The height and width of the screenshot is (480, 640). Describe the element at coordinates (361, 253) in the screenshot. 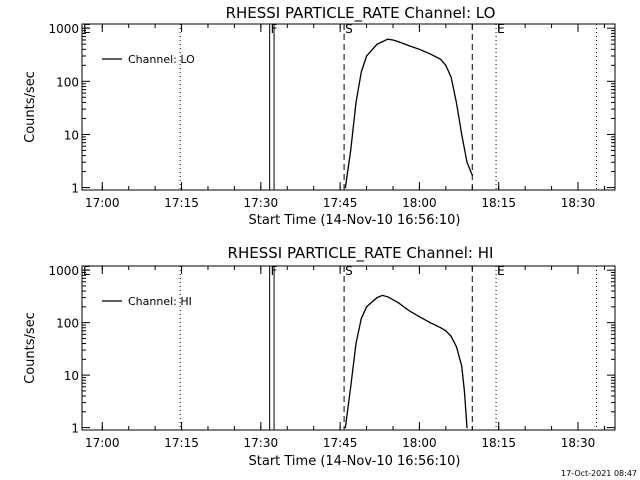

I see `chart-title: RHESSI PARTICLE_RATE Channel: HI` at that location.